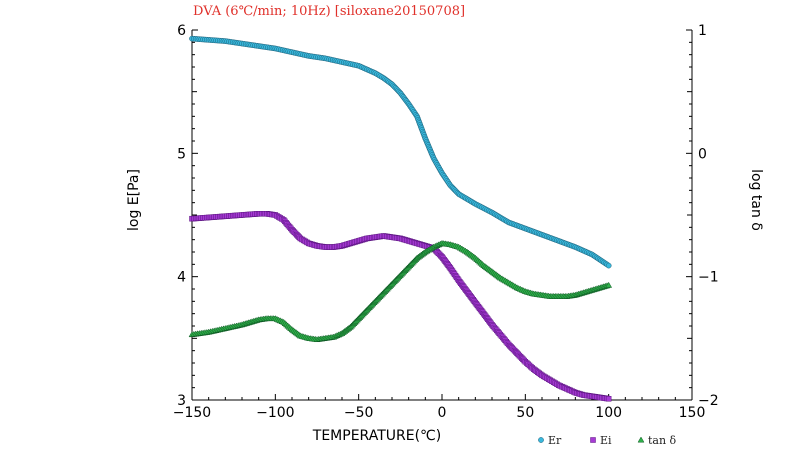 This screenshot has height=449, width=800. I want to click on x-tick-label: 100, so click(608, 413).